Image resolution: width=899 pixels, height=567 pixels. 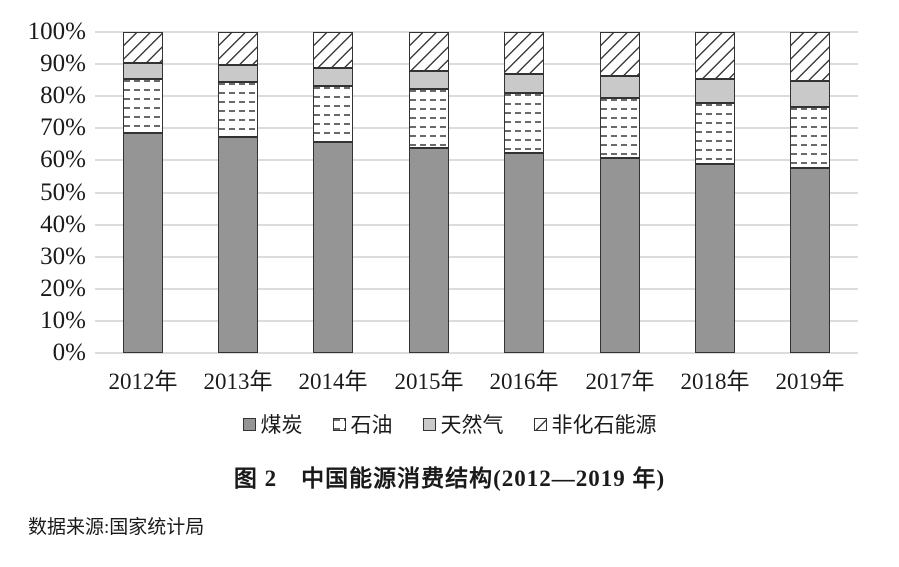 I want to click on y-axis-tick-label: 10%, so click(x=63, y=320).